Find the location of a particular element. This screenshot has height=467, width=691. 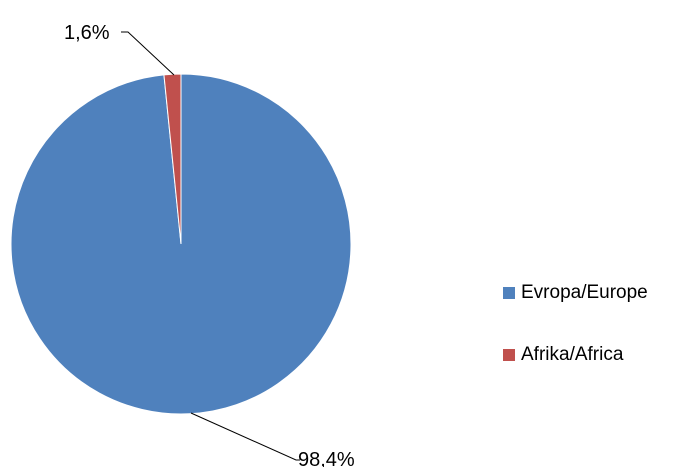

legend-item-africa: Afrika/Africa is located at coordinates (575, 355).